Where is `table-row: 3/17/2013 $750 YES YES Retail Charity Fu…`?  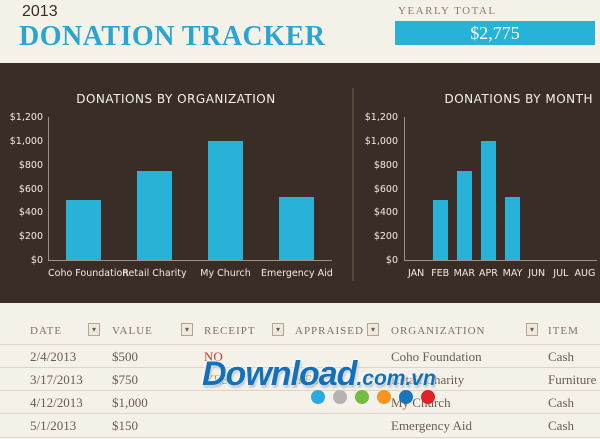 table-row: 3/17/2013 $750 YES YES Retail Charity Fu… is located at coordinates (300, 379).